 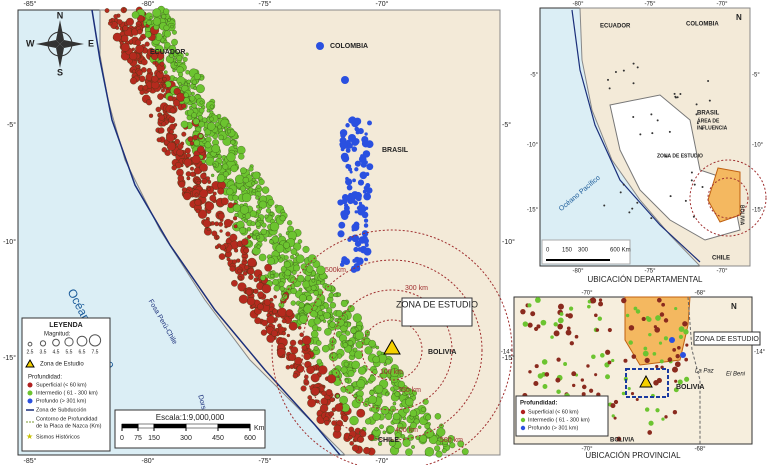 I want to click on compass-s: S, so click(x=60, y=72).